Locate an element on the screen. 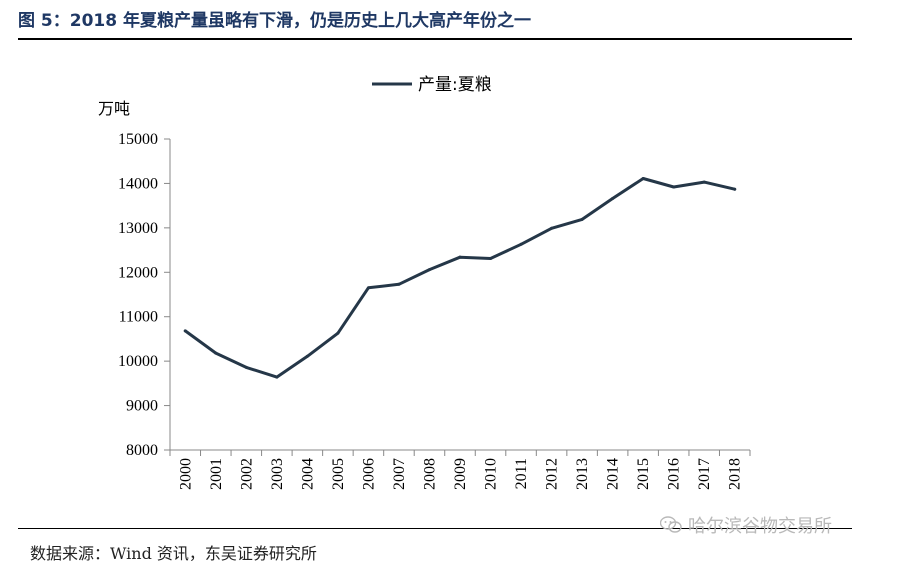  y-tick-label: 12000 is located at coordinates (138, 272).